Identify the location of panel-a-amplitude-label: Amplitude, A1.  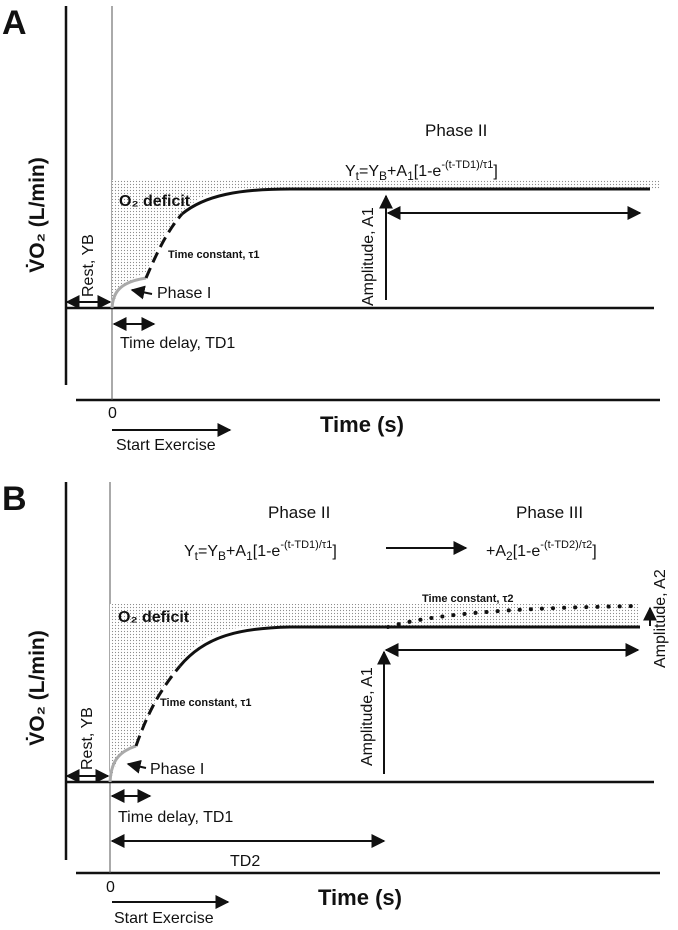
(368, 256).